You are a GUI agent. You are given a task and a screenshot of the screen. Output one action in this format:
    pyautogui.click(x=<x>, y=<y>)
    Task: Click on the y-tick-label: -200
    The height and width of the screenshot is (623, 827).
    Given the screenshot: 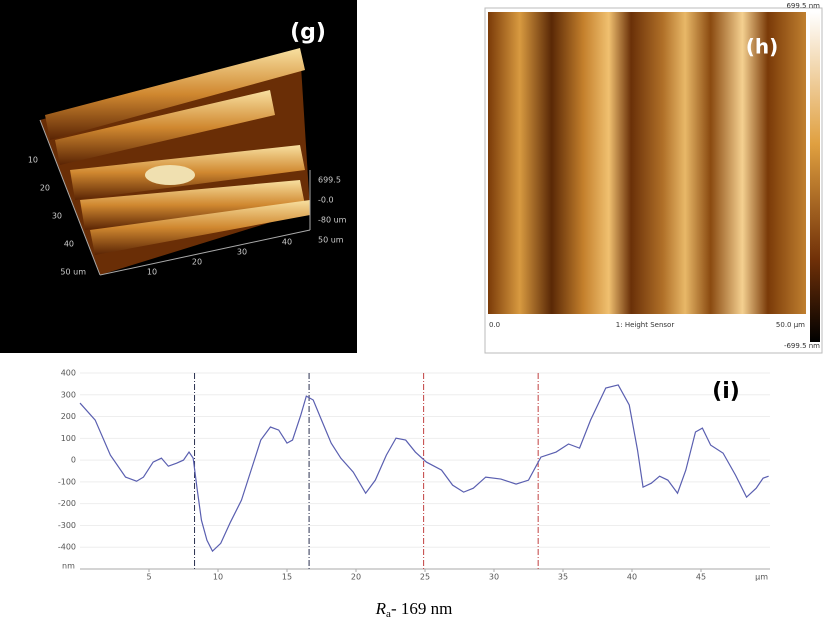 What is the action you would take?
    pyautogui.click(x=67, y=503)
    